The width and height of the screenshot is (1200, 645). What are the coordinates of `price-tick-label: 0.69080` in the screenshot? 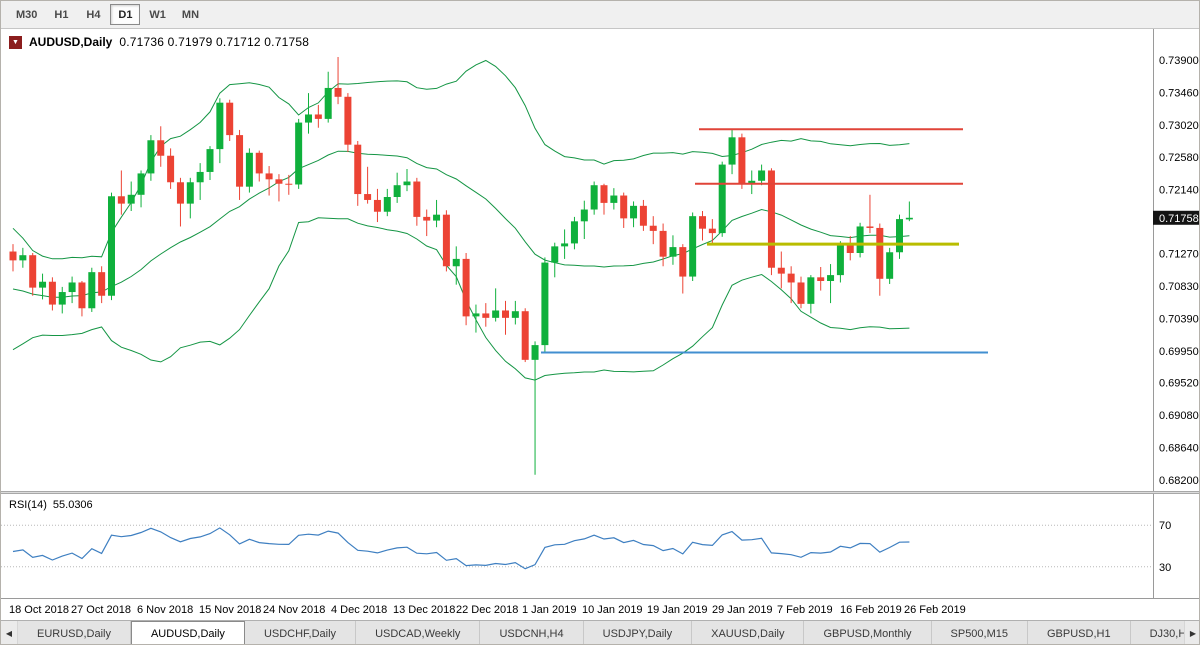 It's located at (1179, 416).